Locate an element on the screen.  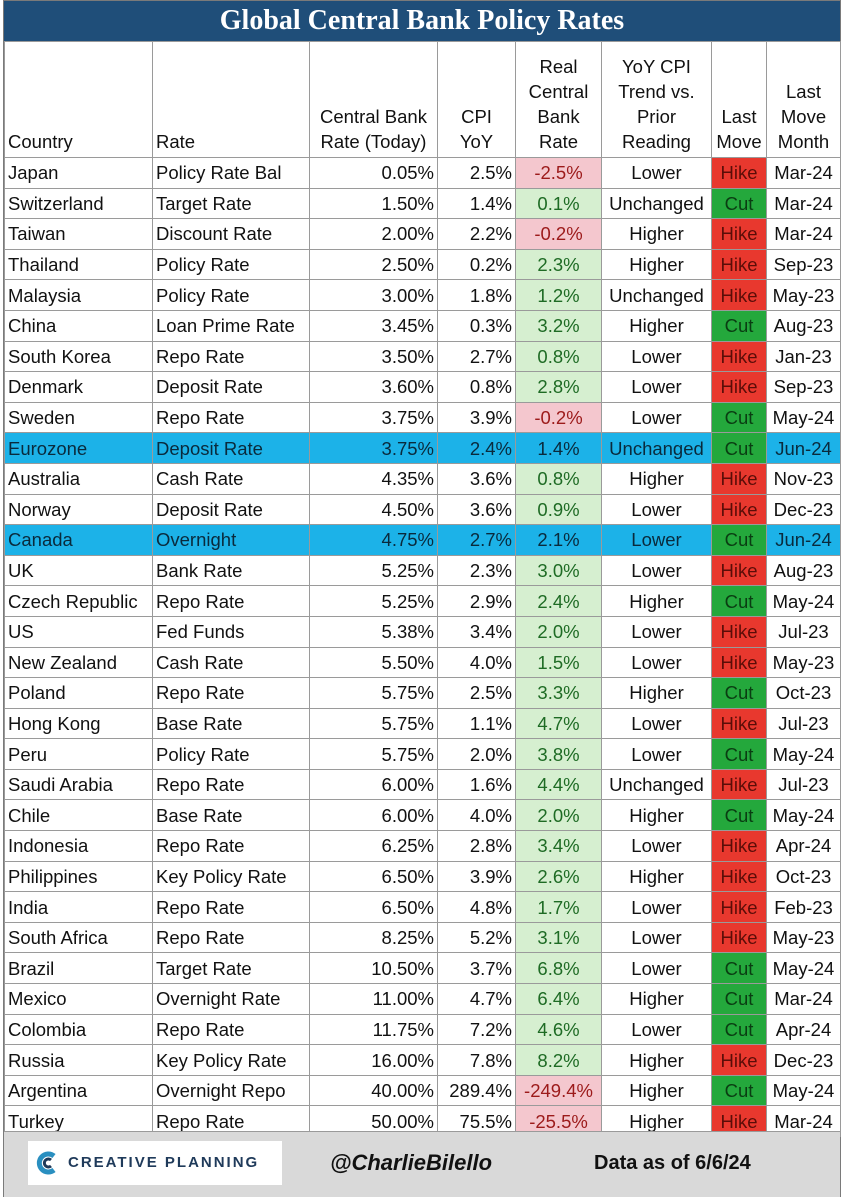
cell-rate-name: Target Rate is located at coordinates (231, 968).